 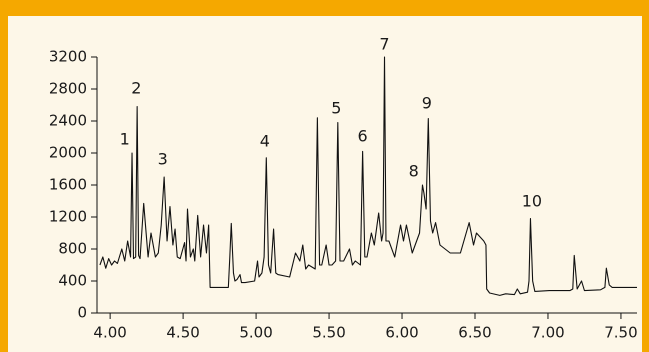 What do you see at coordinates (427, 103) in the screenshot?
I see `peak-label: 9` at bounding box center [427, 103].